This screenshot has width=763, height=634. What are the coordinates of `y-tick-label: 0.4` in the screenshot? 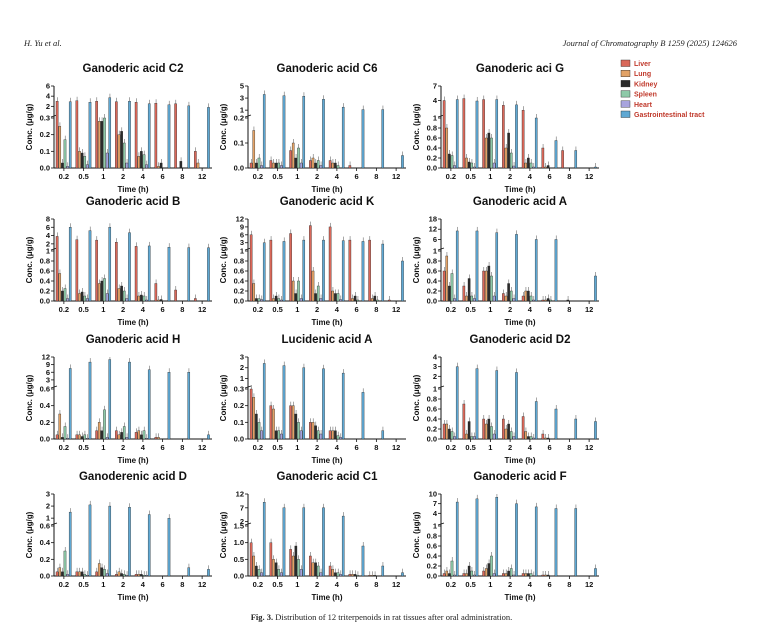 It's located at (45, 405).